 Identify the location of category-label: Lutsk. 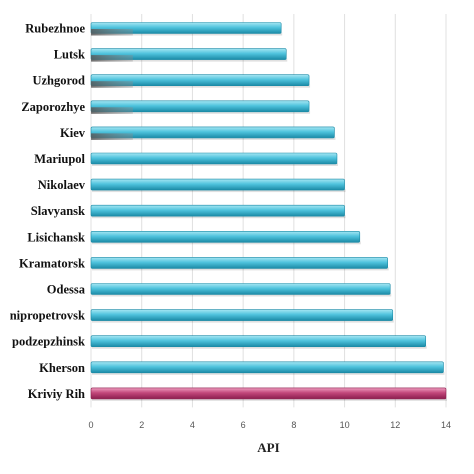
(69, 55).